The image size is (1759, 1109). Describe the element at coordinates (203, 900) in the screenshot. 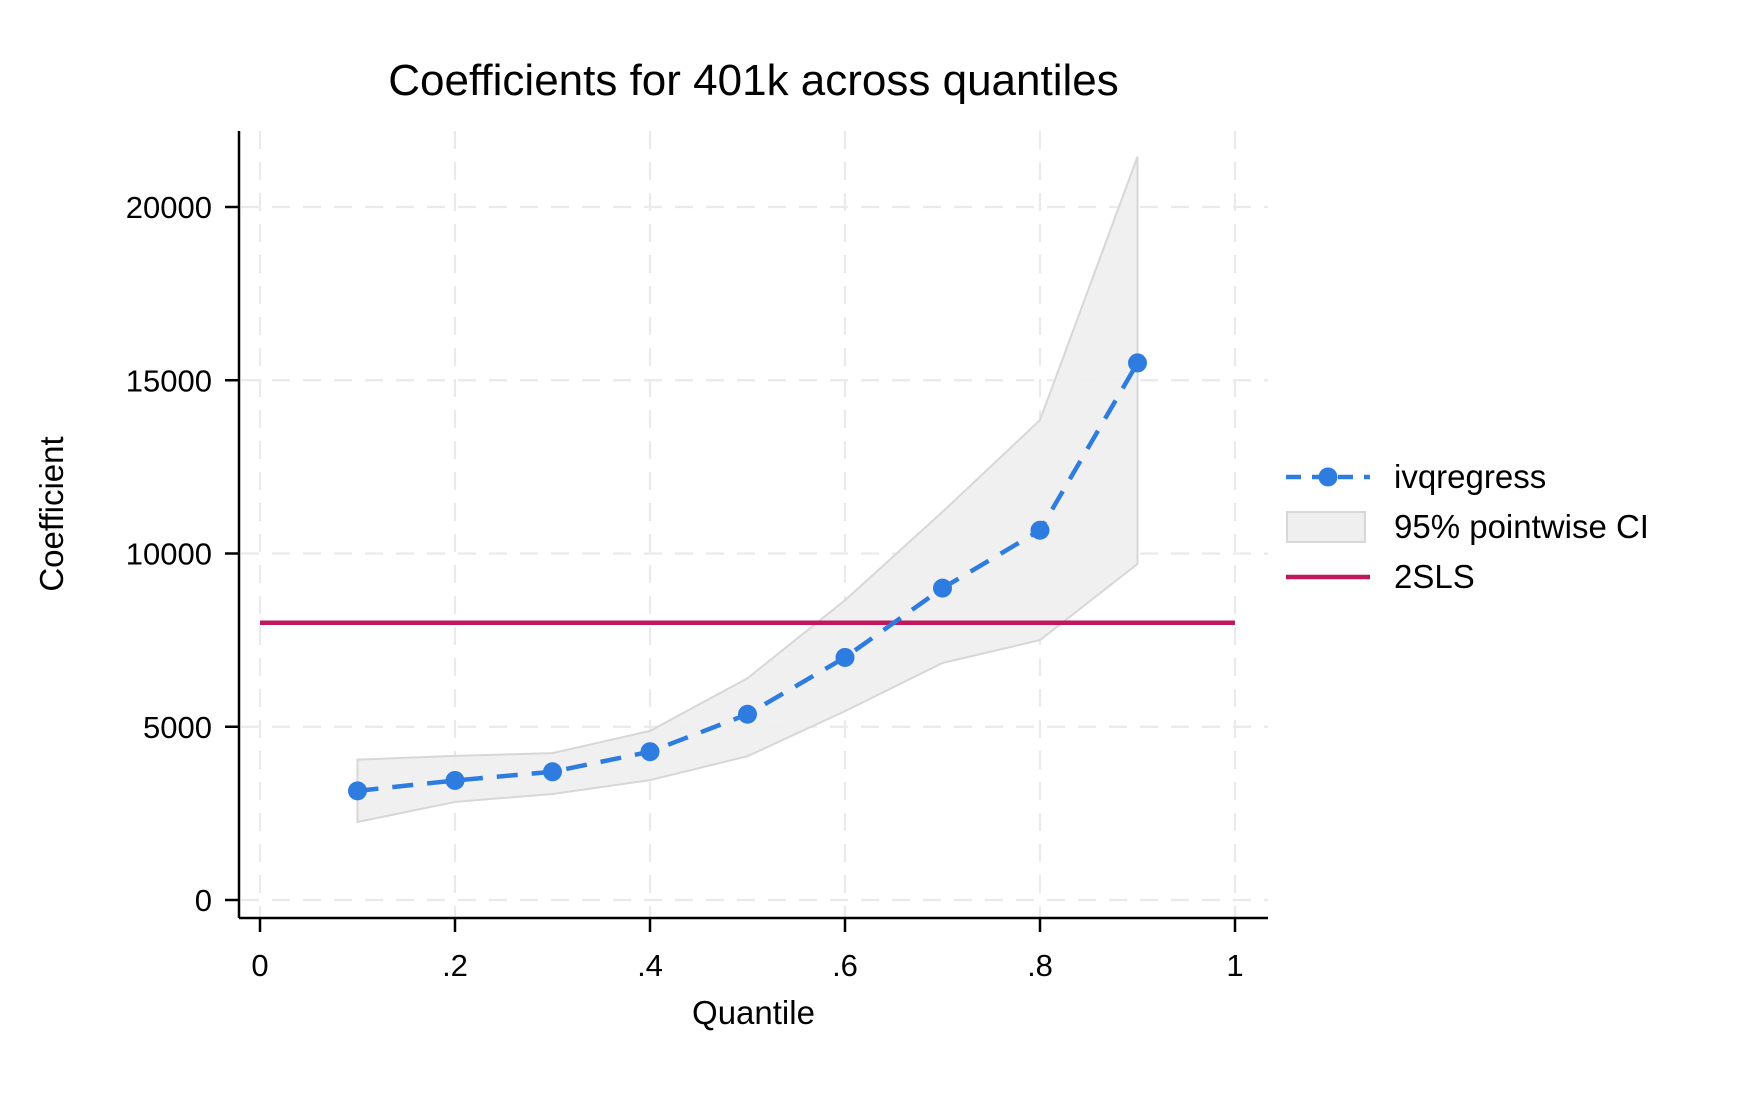

I see `y-tick-label: 0` at that location.